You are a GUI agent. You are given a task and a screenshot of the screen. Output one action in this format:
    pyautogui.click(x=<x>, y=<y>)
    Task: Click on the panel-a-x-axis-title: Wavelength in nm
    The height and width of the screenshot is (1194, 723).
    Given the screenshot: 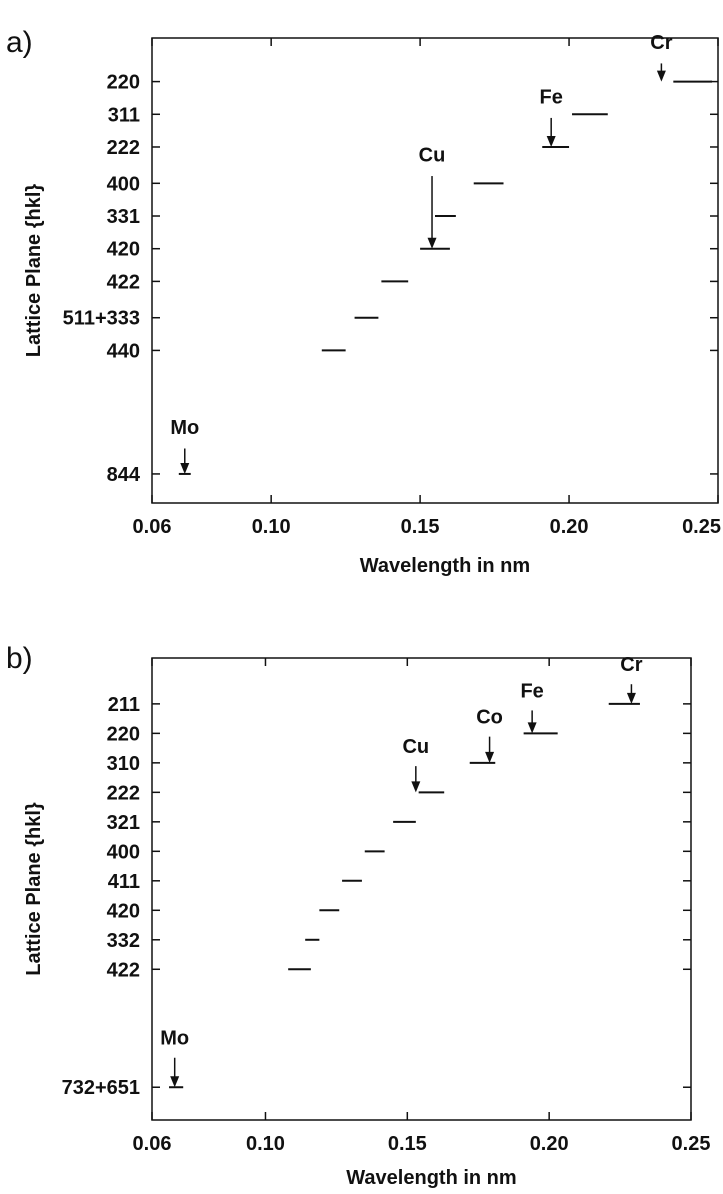 What is the action you would take?
    pyautogui.click(x=445, y=566)
    